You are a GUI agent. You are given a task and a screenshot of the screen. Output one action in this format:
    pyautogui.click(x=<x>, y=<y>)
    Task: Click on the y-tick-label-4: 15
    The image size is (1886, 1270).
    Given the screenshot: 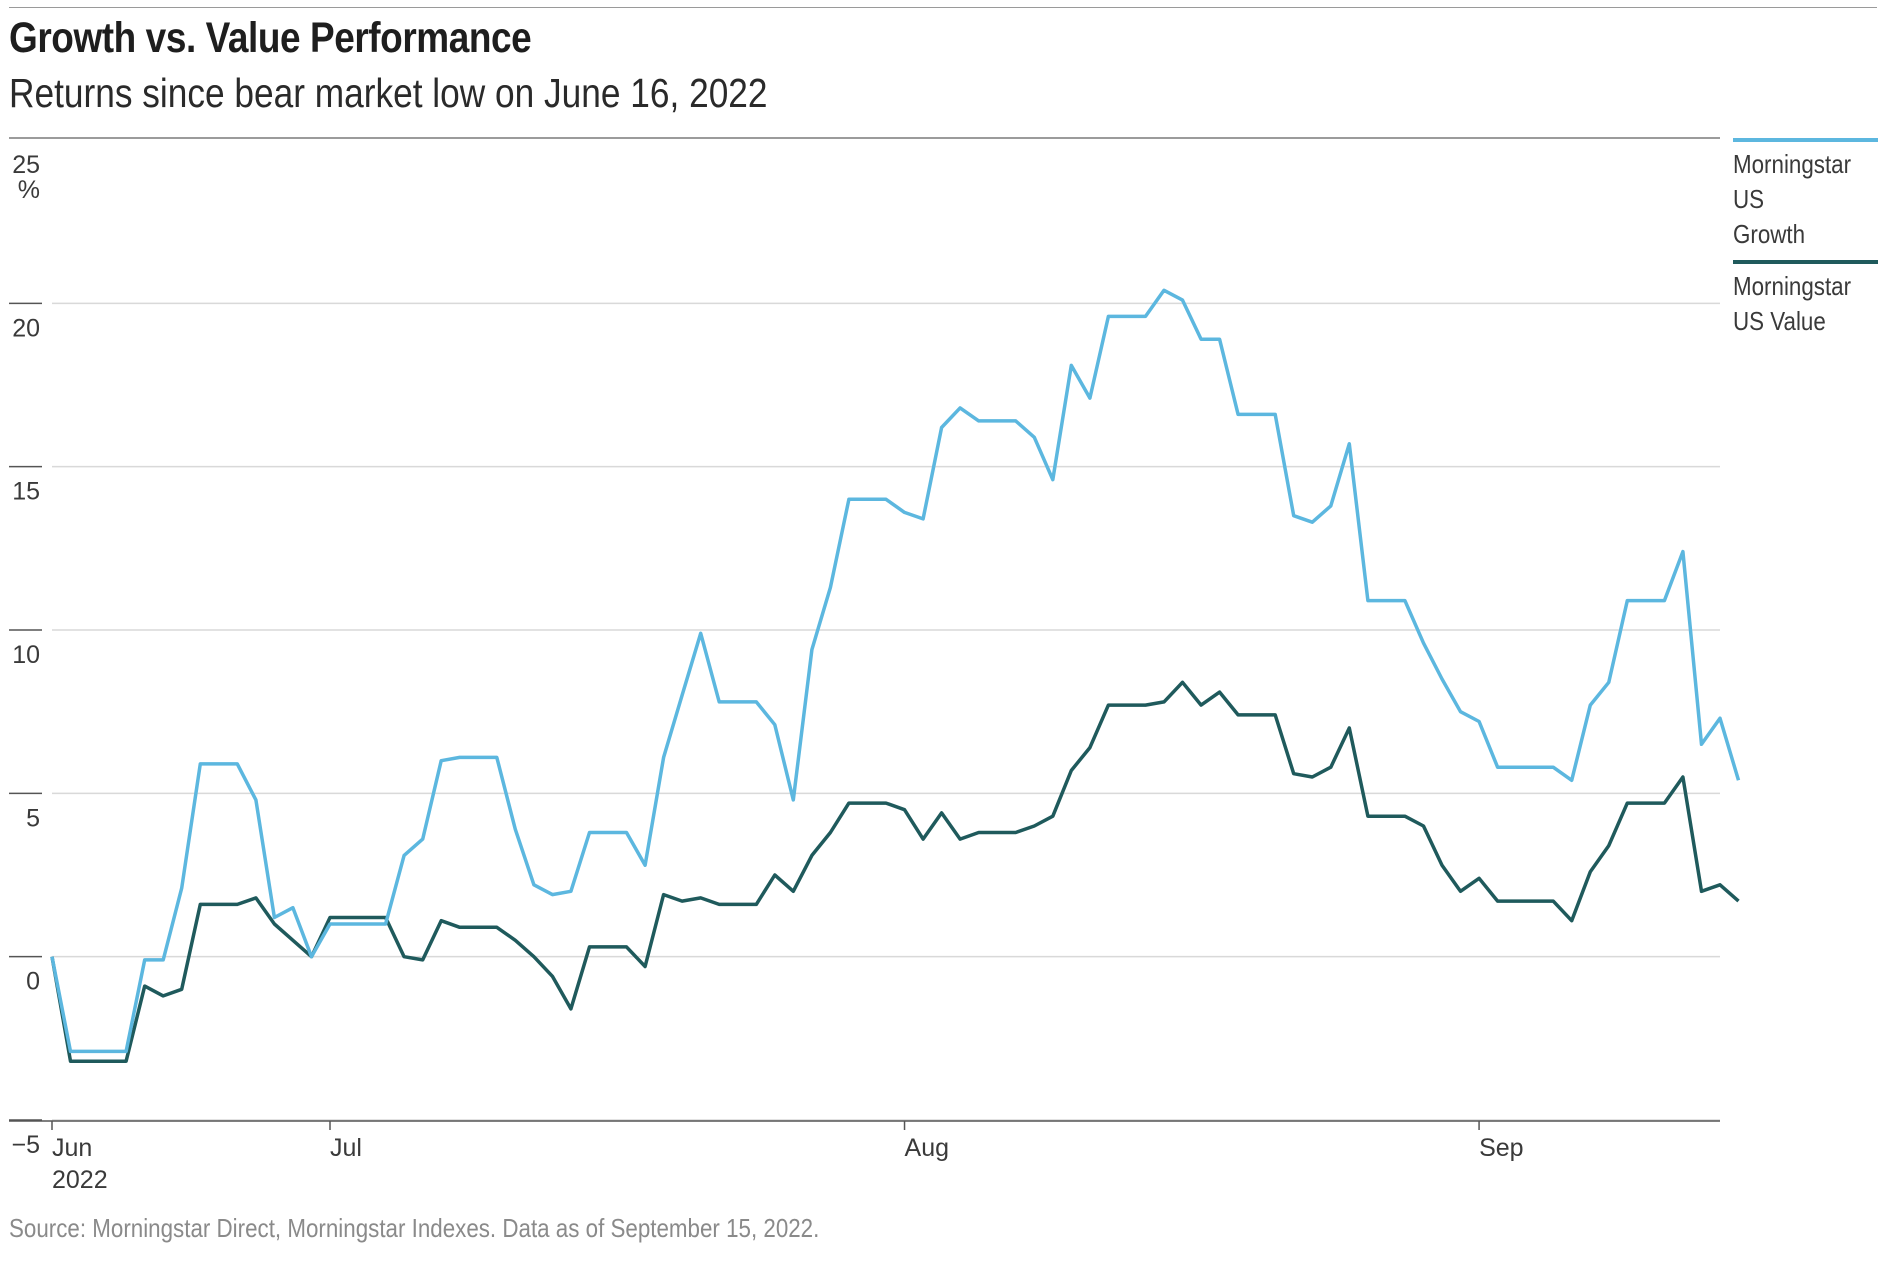 What is the action you would take?
    pyautogui.click(x=26, y=492)
    